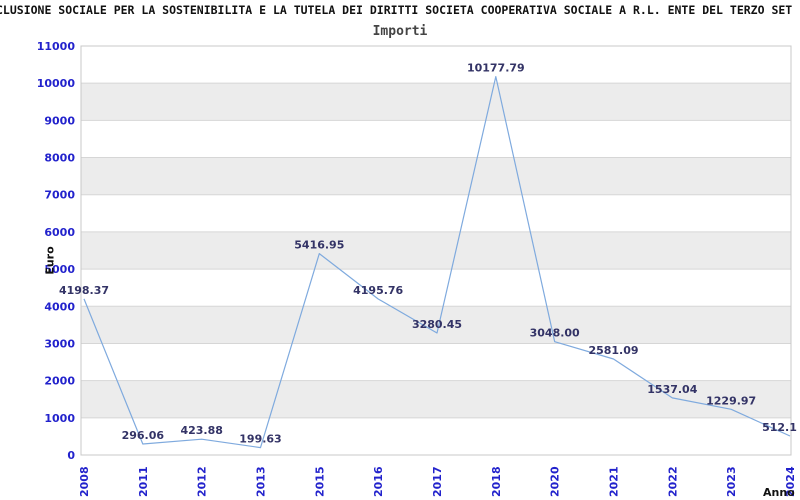  Describe the element at coordinates (437, 481) in the screenshot. I see `x-tick-label: 2017` at that location.